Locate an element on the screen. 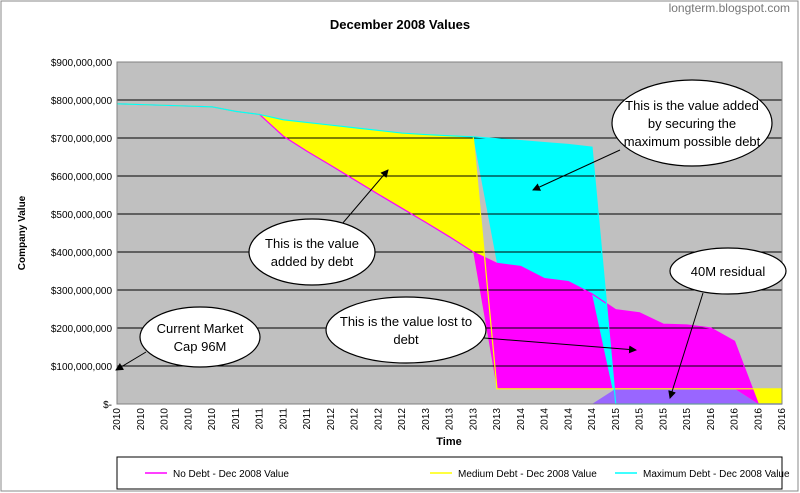 The width and height of the screenshot is (800, 493). annotation-text: debt is located at coordinates (406, 339).